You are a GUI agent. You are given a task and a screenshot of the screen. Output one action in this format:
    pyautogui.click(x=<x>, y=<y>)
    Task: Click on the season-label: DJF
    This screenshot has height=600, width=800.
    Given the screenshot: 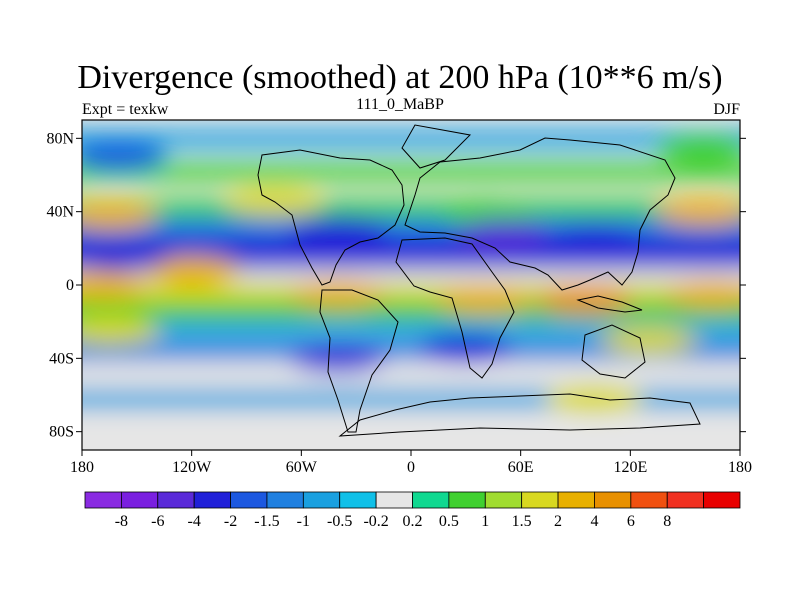 What is the action you would take?
    pyautogui.click(x=726, y=109)
    